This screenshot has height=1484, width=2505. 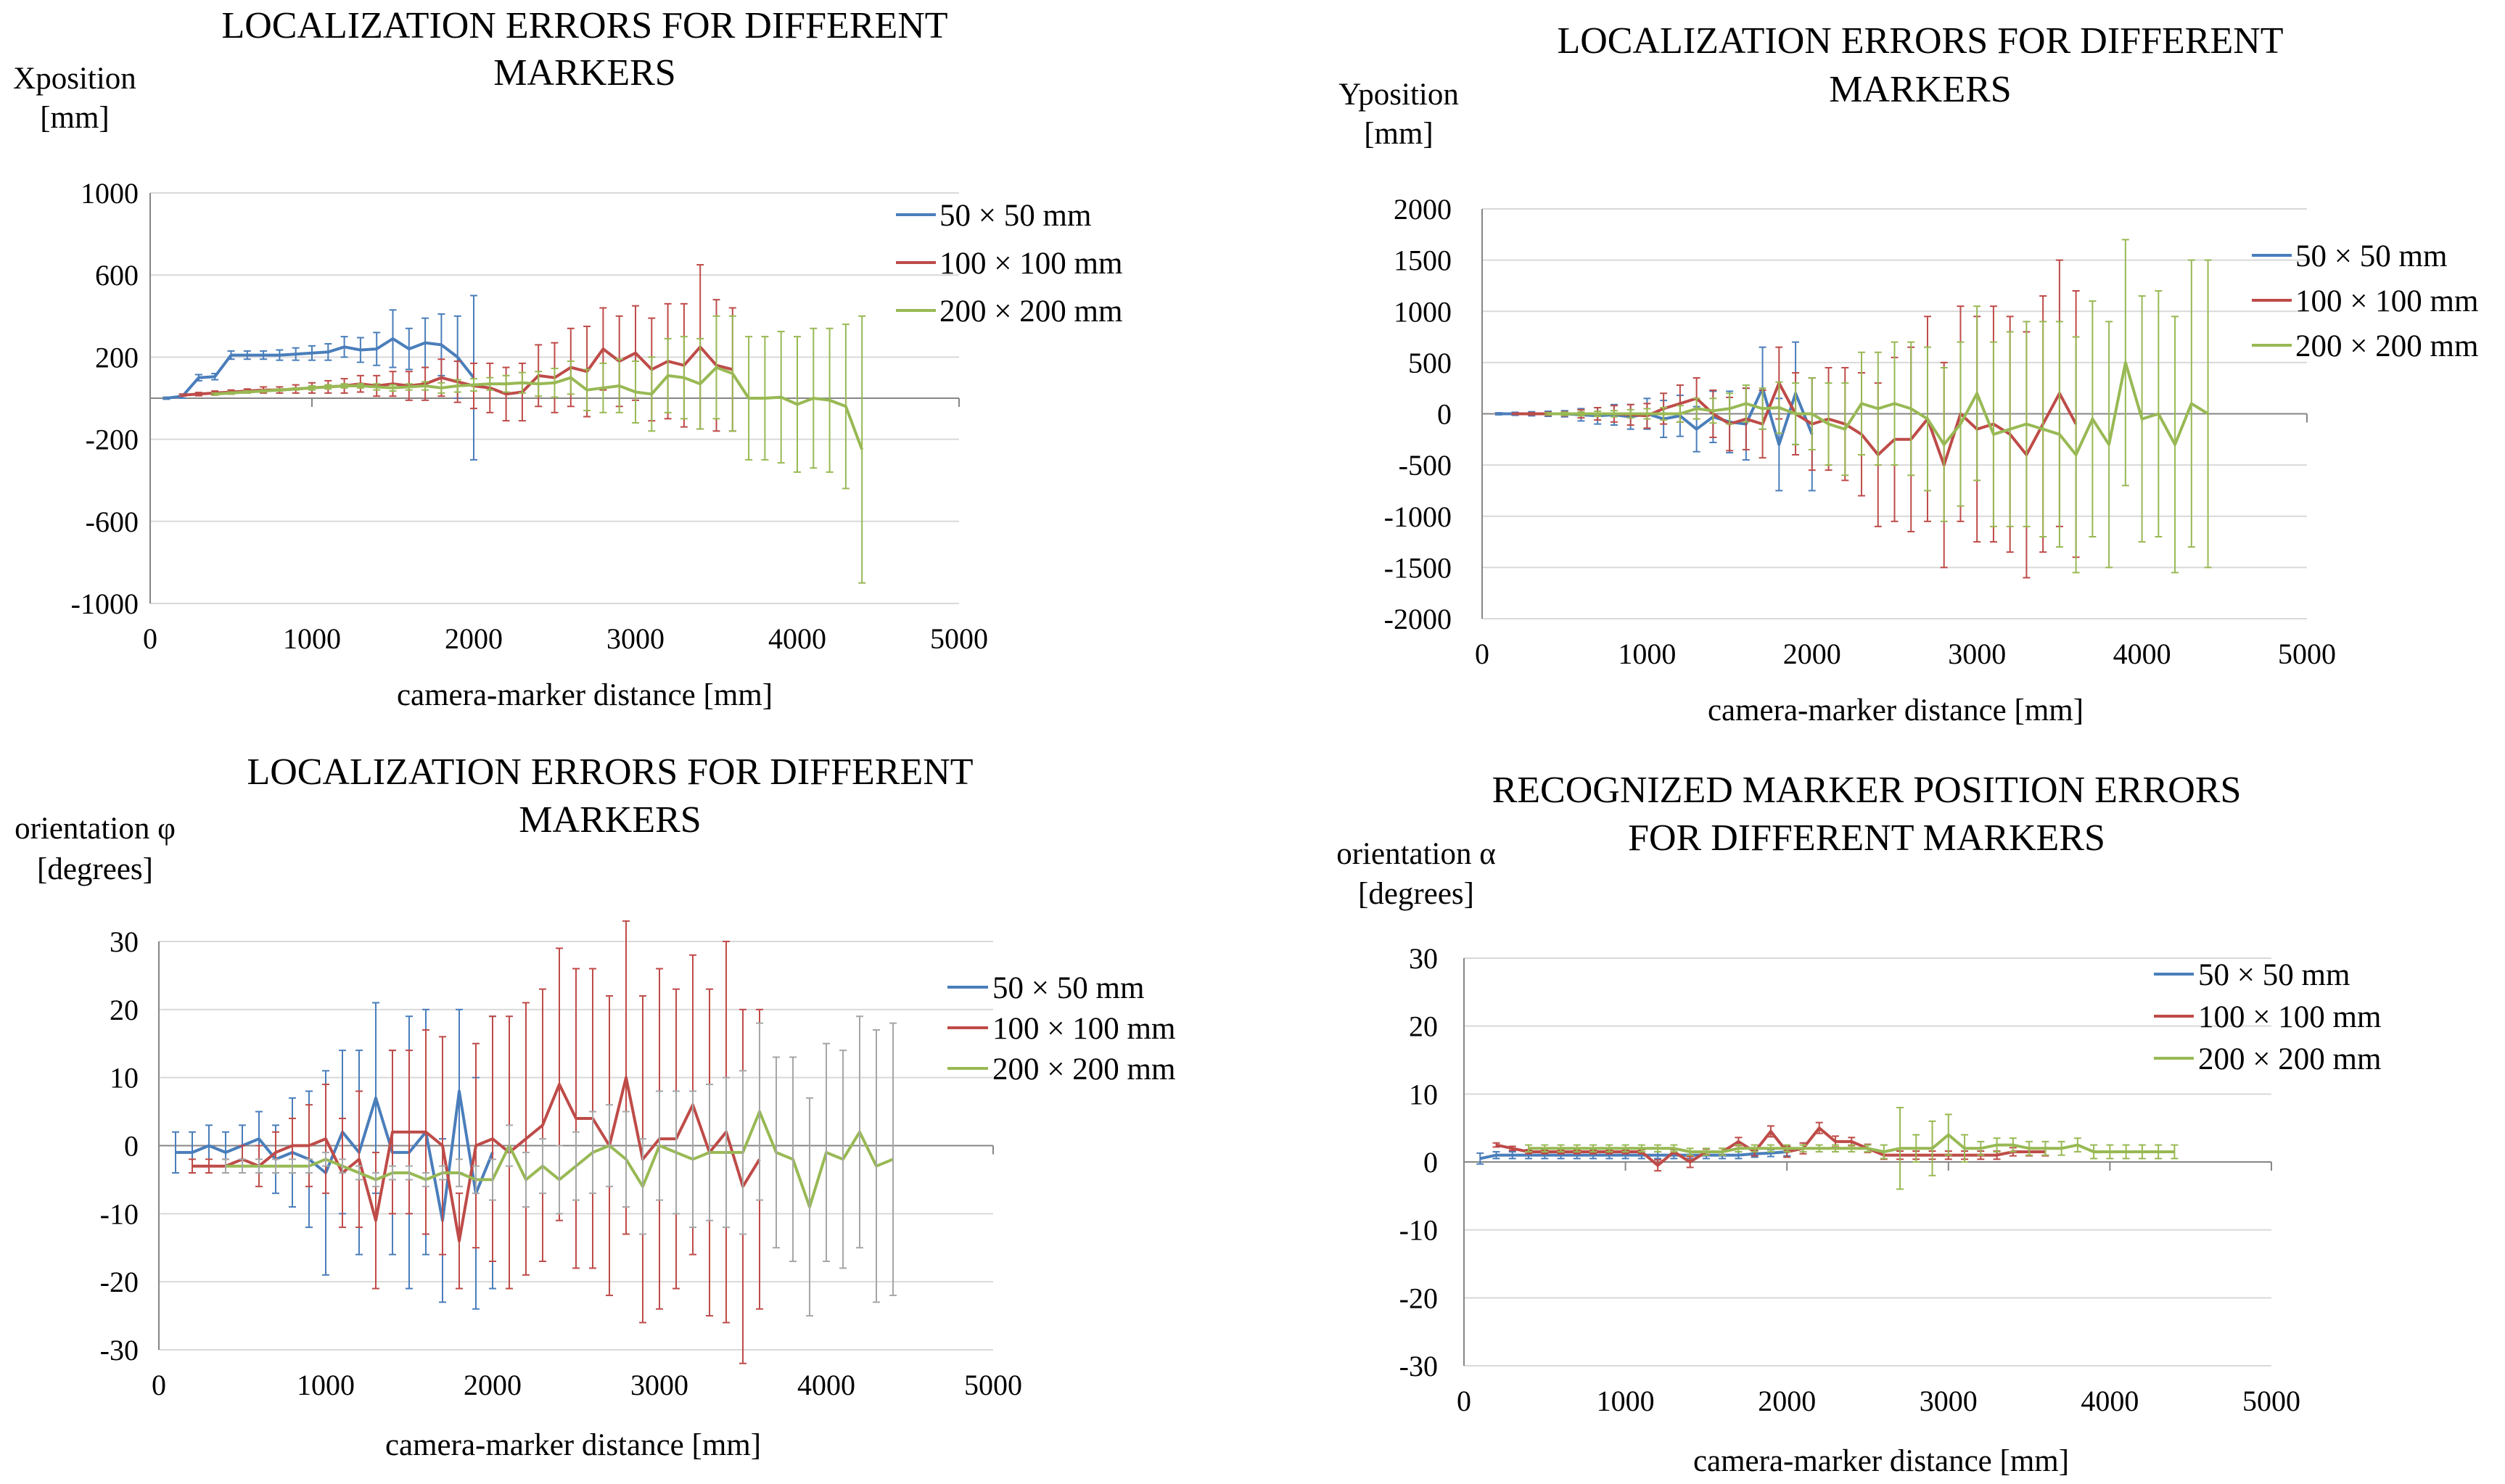 What do you see at coordinates (74, 79) in the screenshot?
I see `y-axis-label-line1: Xposition` at bounding box center [74, 79].